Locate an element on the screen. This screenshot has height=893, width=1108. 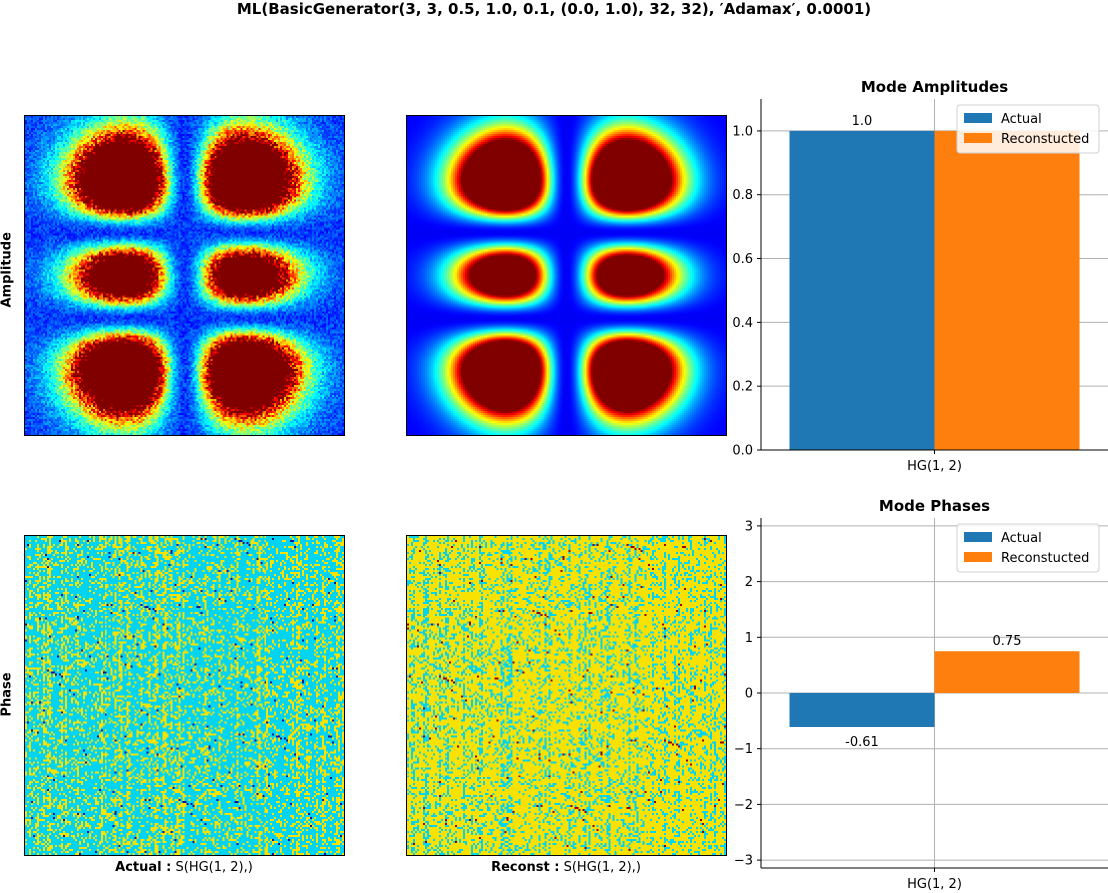
y-tick-label: 0.2 is located at coordinates (742, 387).